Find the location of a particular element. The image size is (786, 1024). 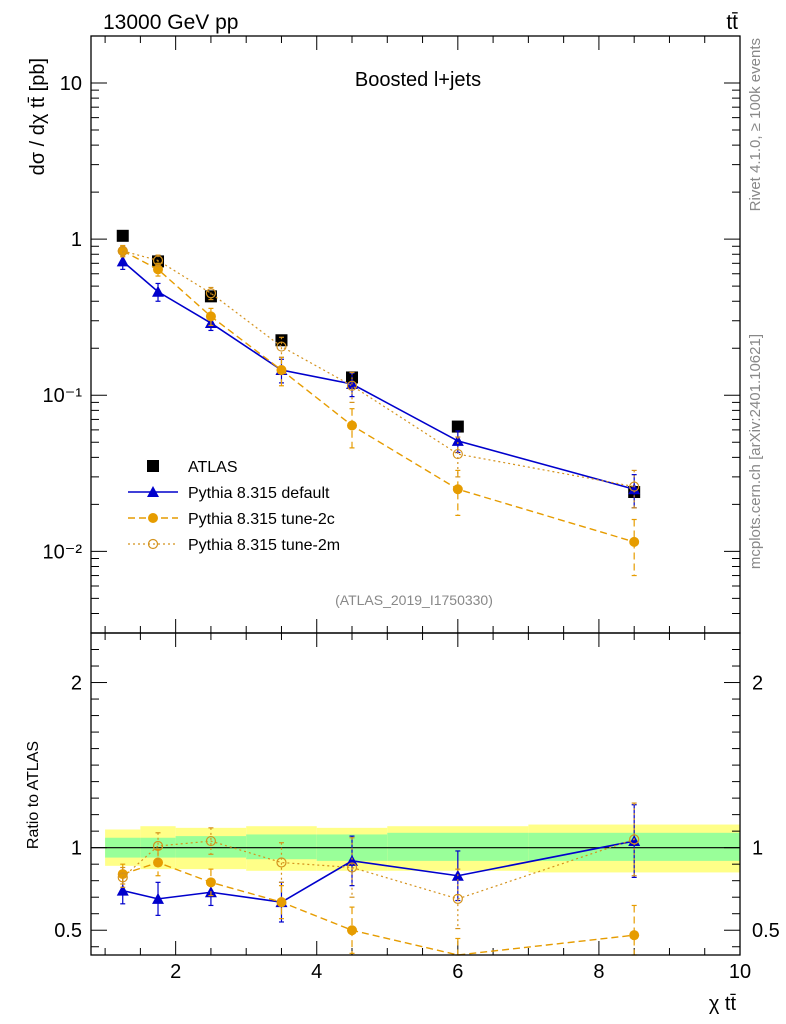

y-tick-label: 10⁻¹ is located at coordinates (63, 396).